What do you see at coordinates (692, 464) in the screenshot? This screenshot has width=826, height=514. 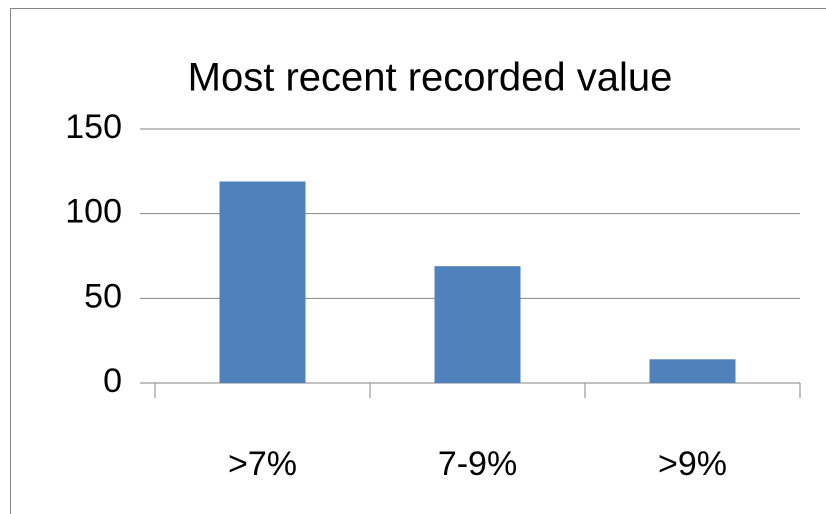 I see `x-tick-label: >9%` at bounding box center [692, 464].